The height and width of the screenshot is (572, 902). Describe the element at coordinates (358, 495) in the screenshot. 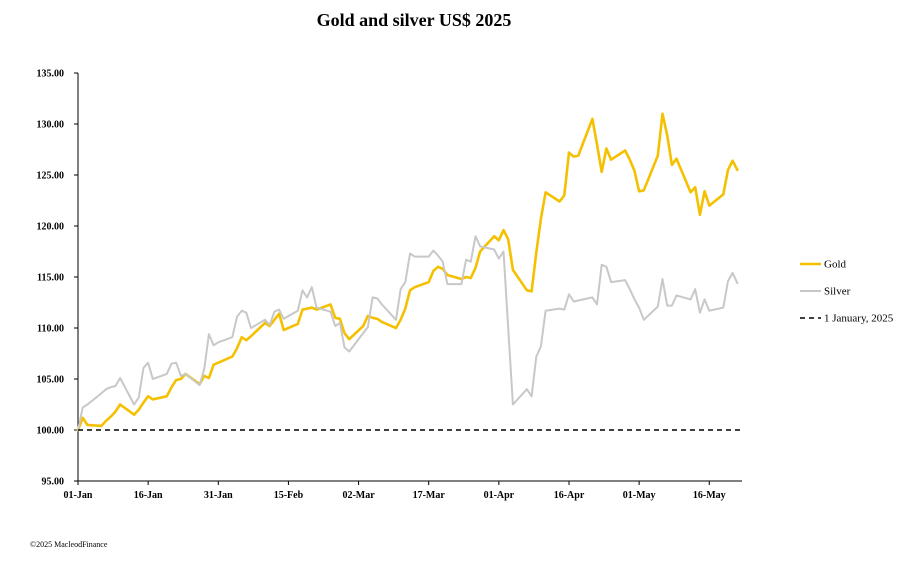

I see `x-tick-label: 02-Mar` at that location.